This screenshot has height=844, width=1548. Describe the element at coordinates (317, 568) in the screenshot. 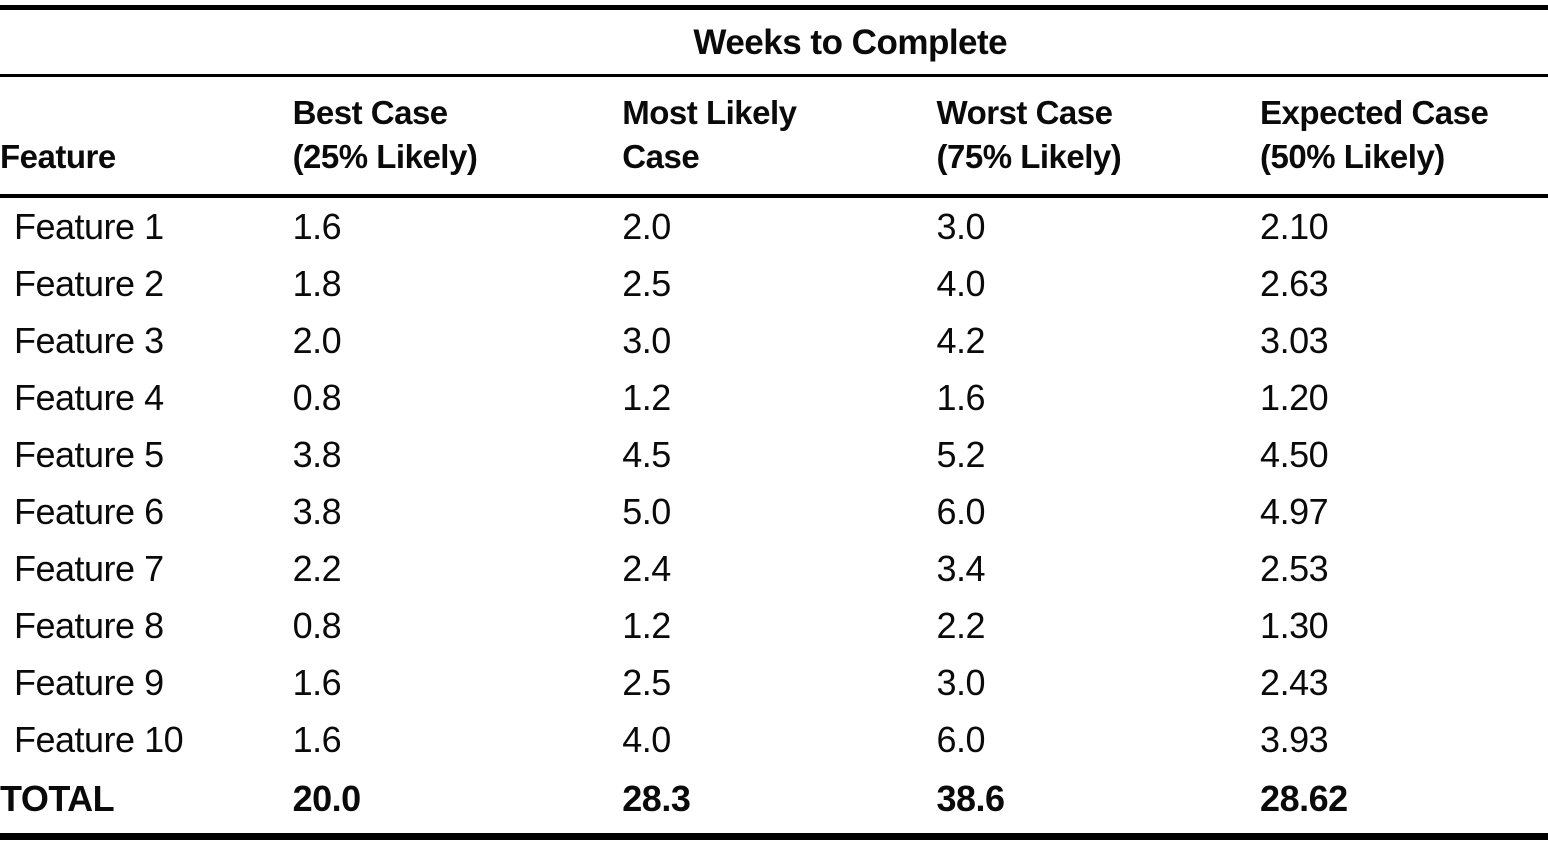

I see `best-case-cell: 2.2` at that location.